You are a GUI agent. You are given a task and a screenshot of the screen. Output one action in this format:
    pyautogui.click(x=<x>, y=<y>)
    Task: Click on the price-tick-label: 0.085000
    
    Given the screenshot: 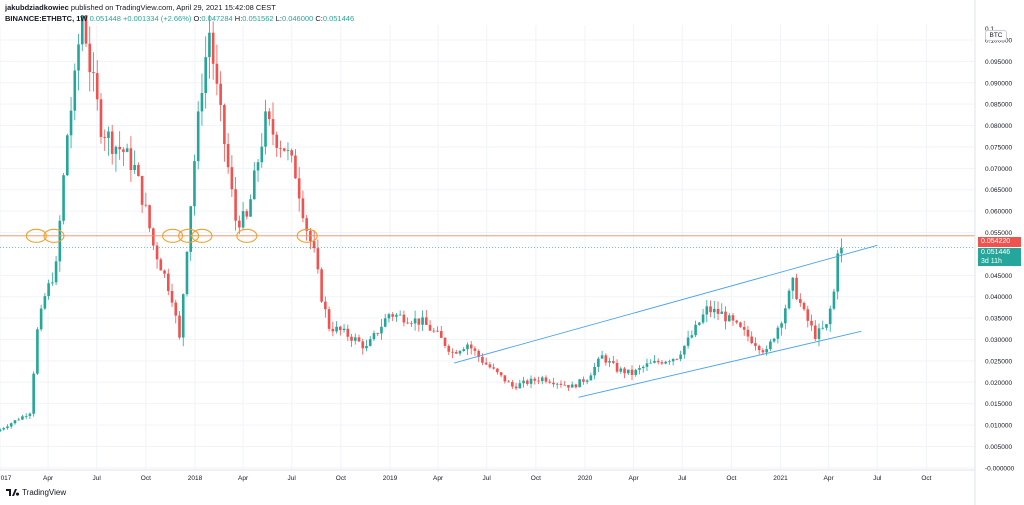 What is the action you would take?
    pyautogui.click(x=998, y=105)
    